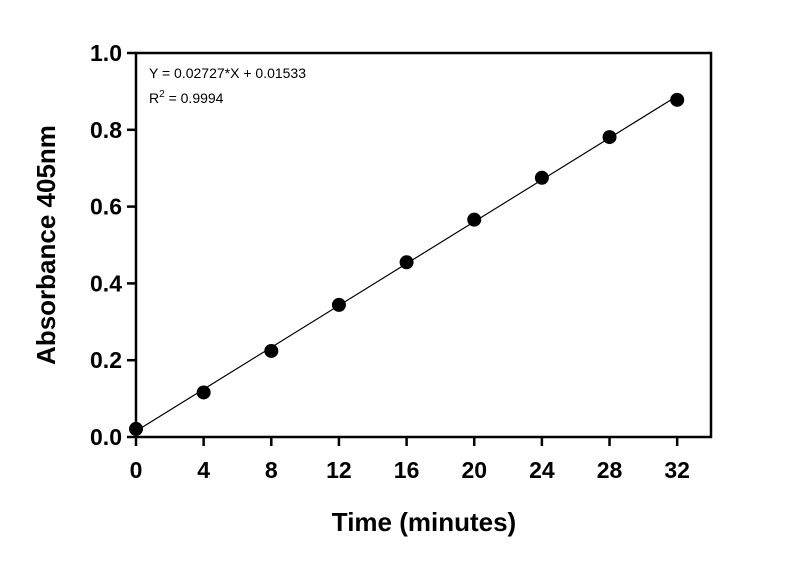 Image resolution: width=800 pixels, height=567 pixels. What do you see at coordinates (106, 130) in the screenshot?
I see `y-tick-label: 0.8` at bounding box center [106, 130].